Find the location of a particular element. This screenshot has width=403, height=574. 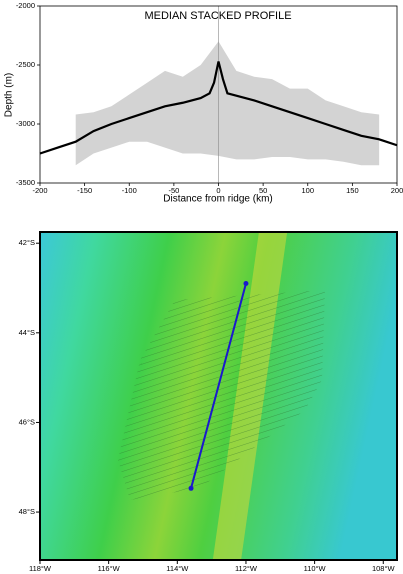

x-tick-label: 0 is located at coordinates (218, 190).